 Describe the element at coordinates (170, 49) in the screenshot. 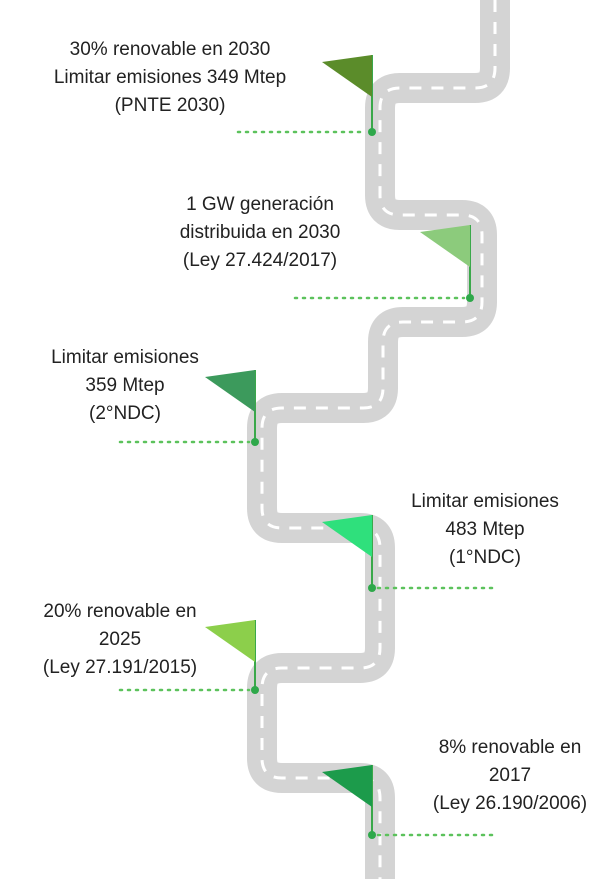

I see `milestone-label: 30% renovable en 2030` at that location.